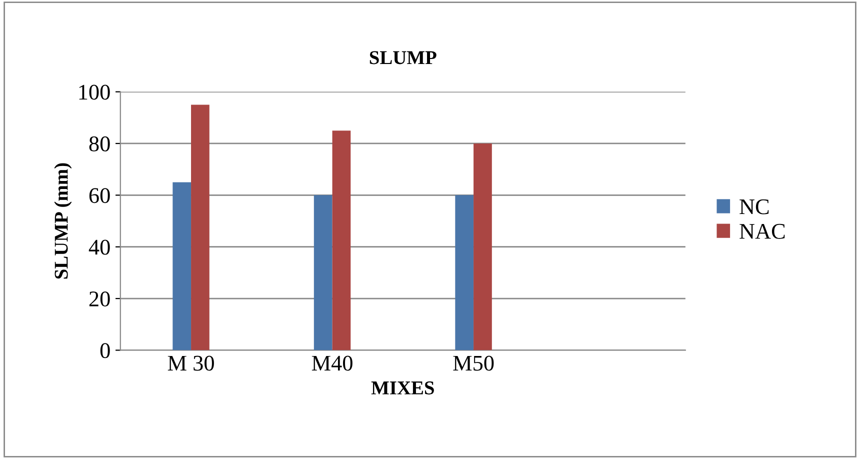 This screenshot has height=459, width=860. What do you see at coordinates (754, 206) in the screenshot?
I see `legend-label: NC` at bounding box center [754, 206].